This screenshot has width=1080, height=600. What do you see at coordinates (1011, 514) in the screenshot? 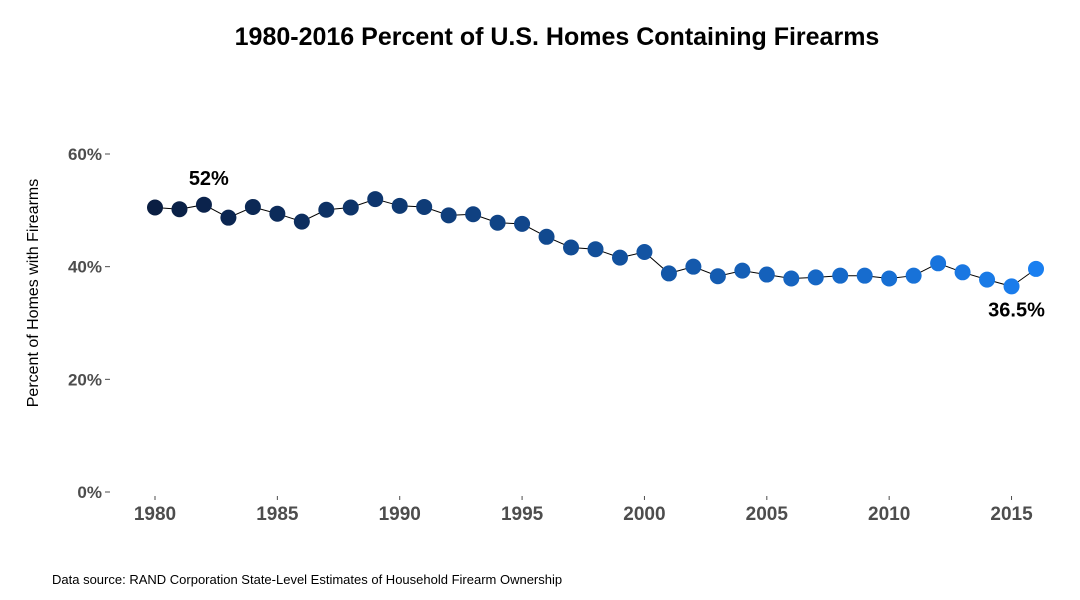
I see `x-tick-label: 2015` at bounding box center [1011, 514].